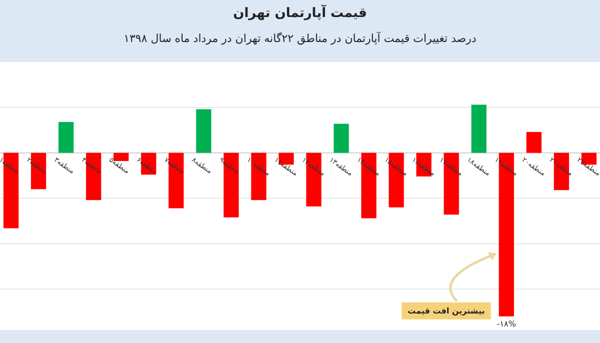 The height and width of the screenshot is (343, 600). I want to click on annotation: بیشترین افت قیمت, so click(446, 311).